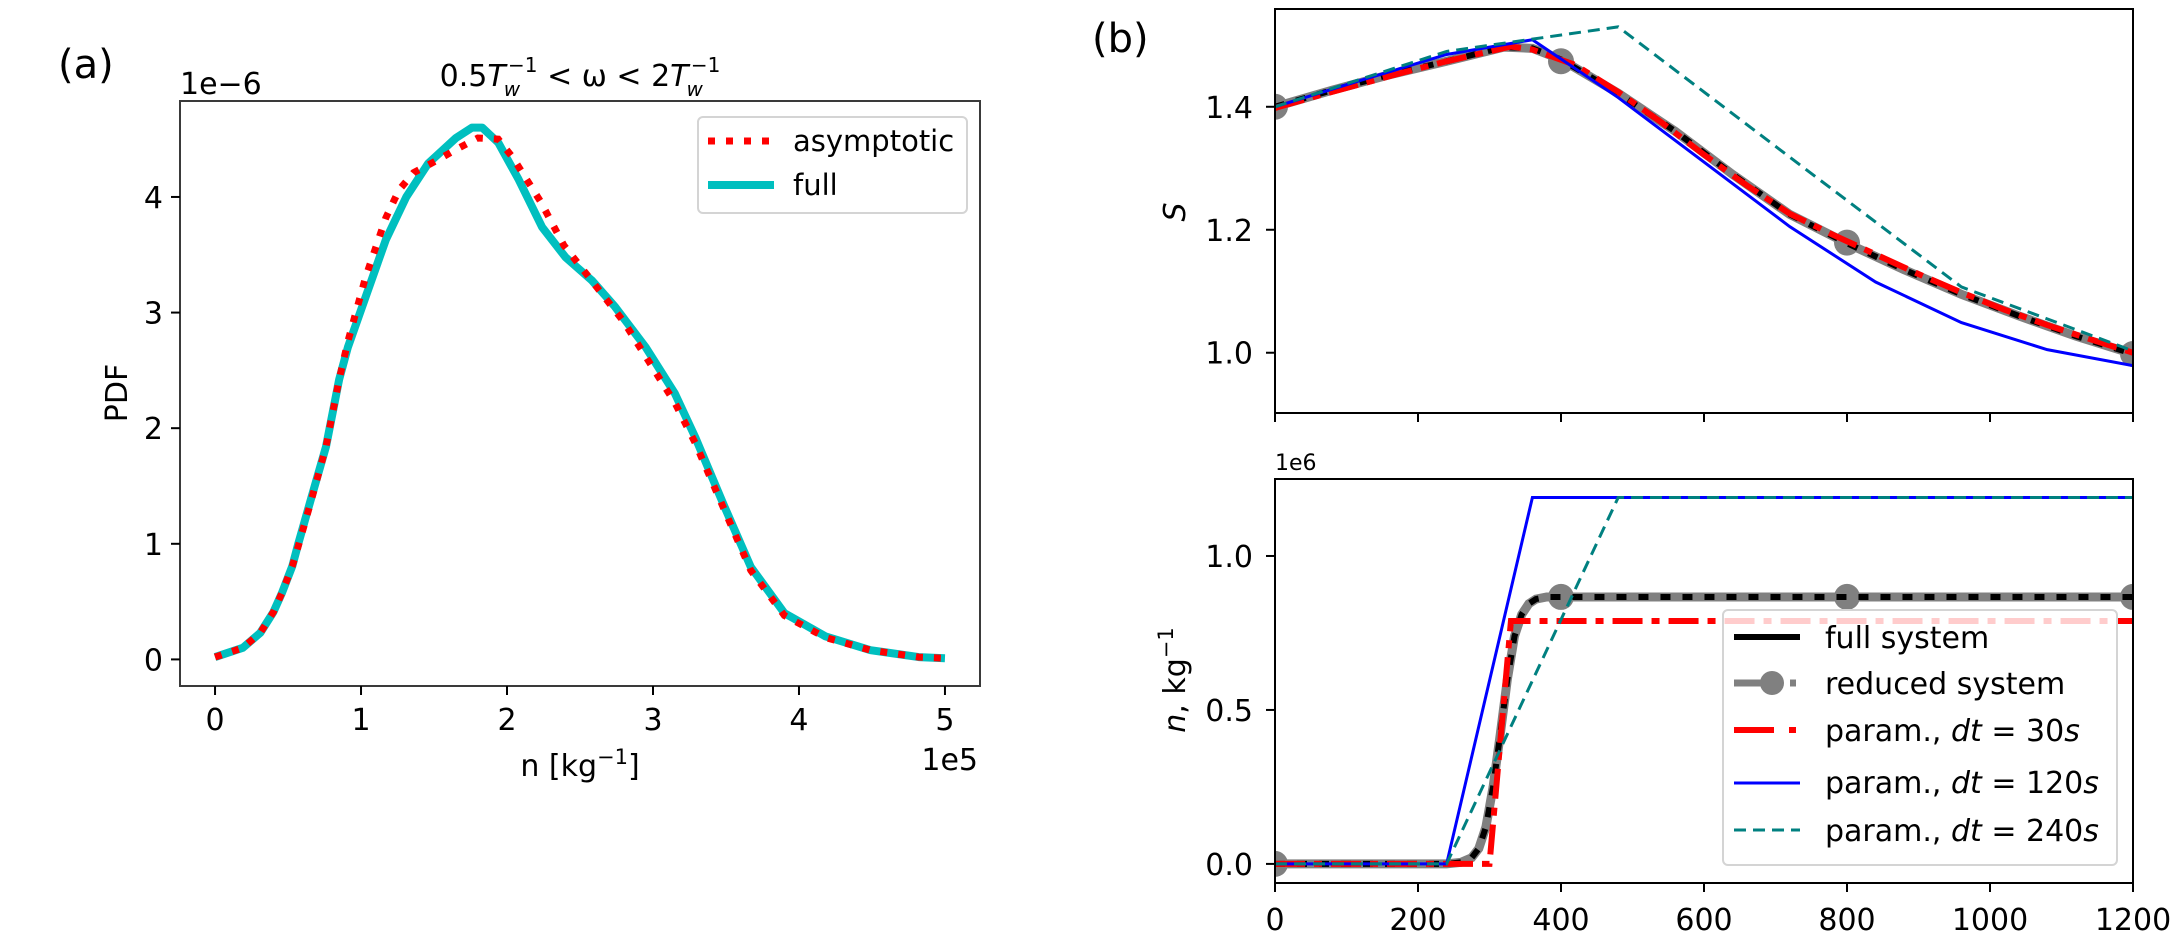  What do you see at coordinates (1296, 463) in the screenshot?
I see `y-offset-label-b-bottom: 1e6` at bounding box center [1296, 463].